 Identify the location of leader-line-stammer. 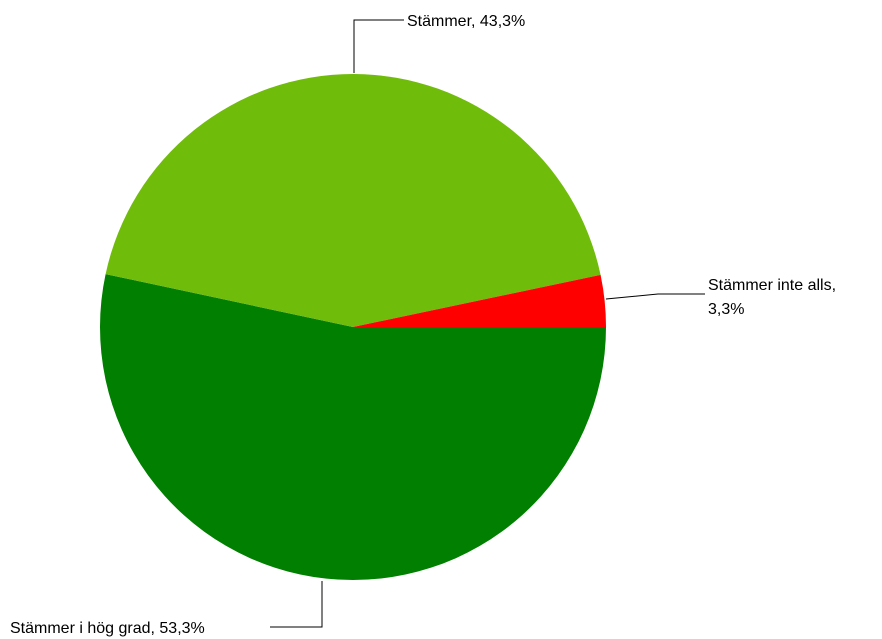
(378, 46).